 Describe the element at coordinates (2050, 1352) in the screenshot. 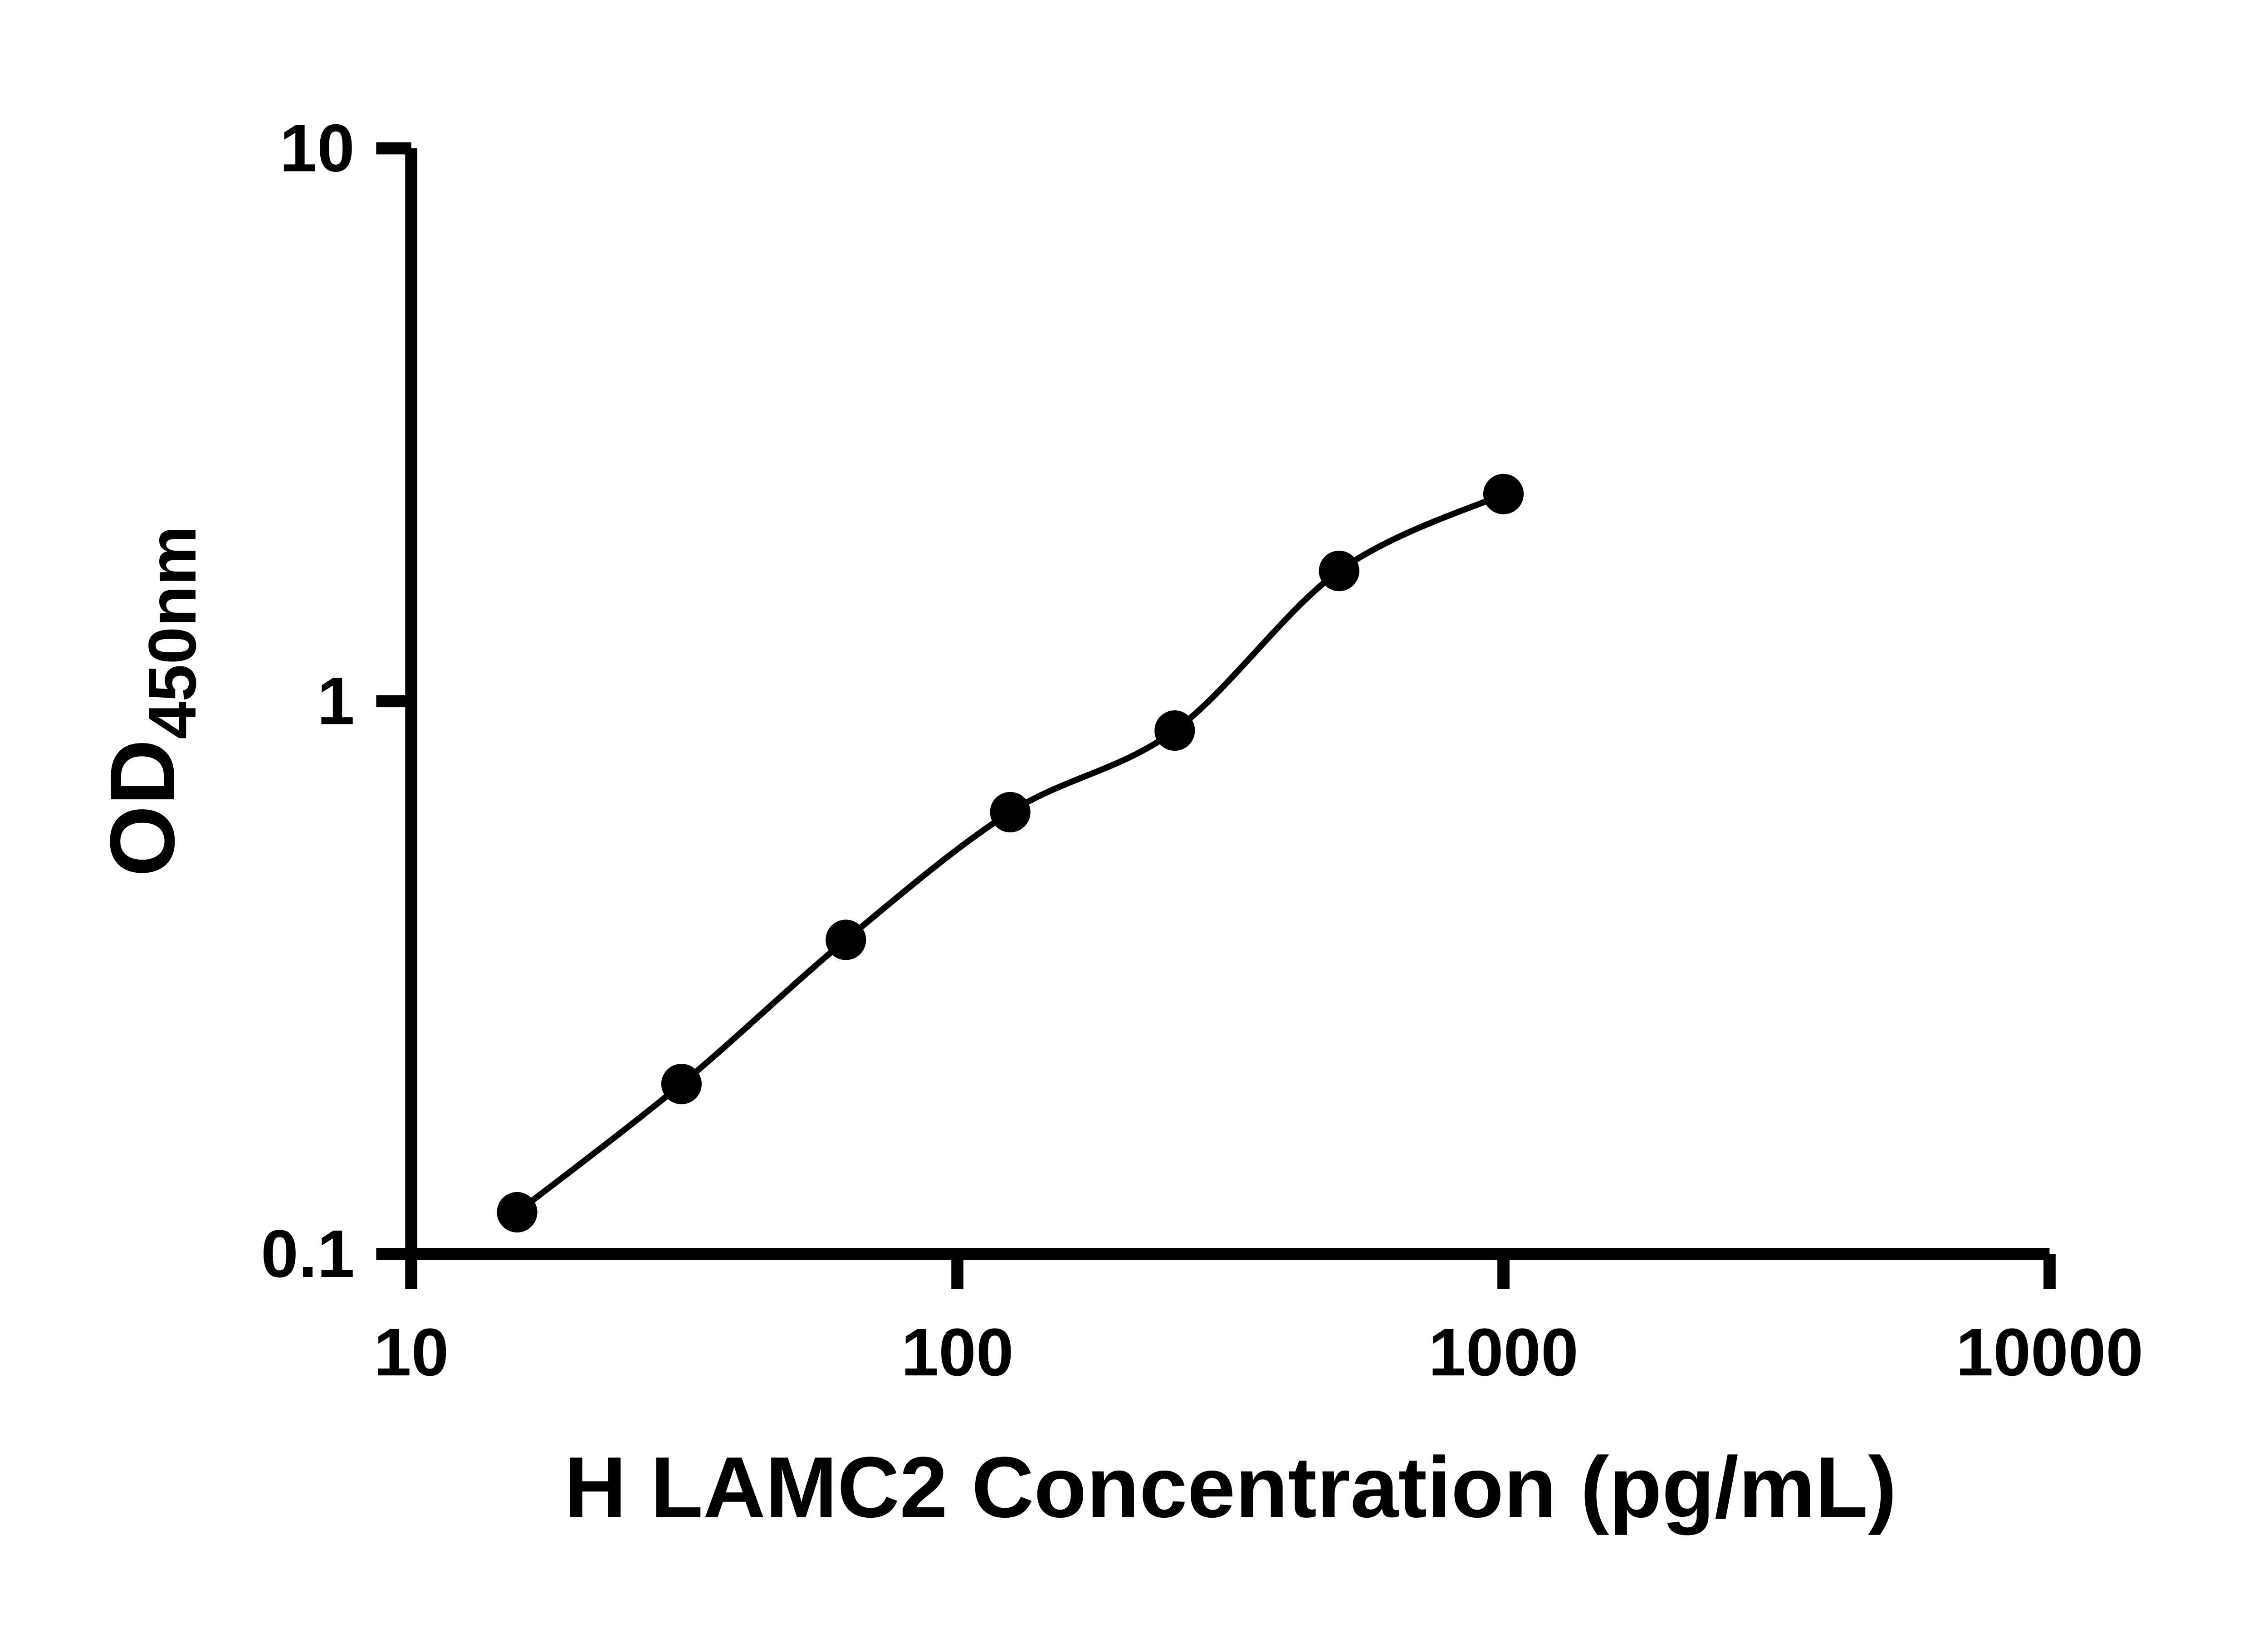

I see `x-tick-label: 10000` at that location.